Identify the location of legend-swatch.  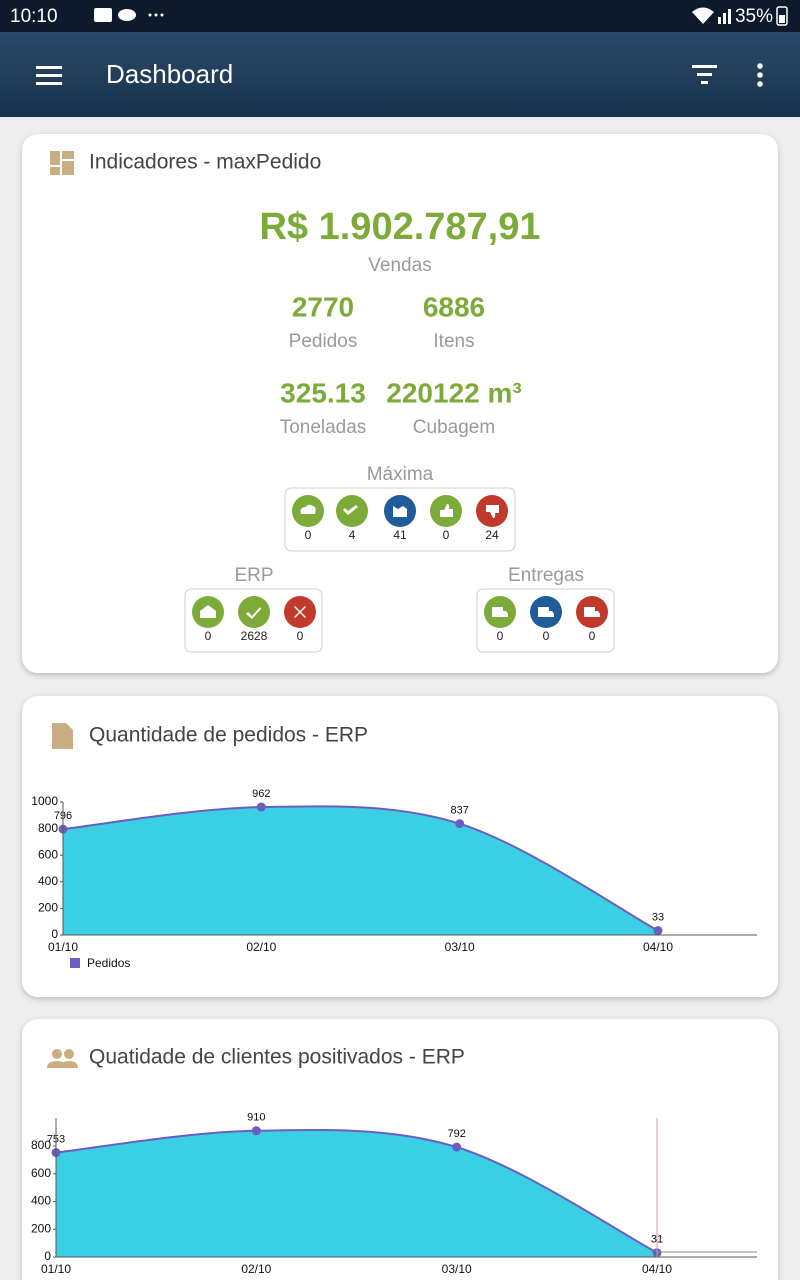
(75, 963).